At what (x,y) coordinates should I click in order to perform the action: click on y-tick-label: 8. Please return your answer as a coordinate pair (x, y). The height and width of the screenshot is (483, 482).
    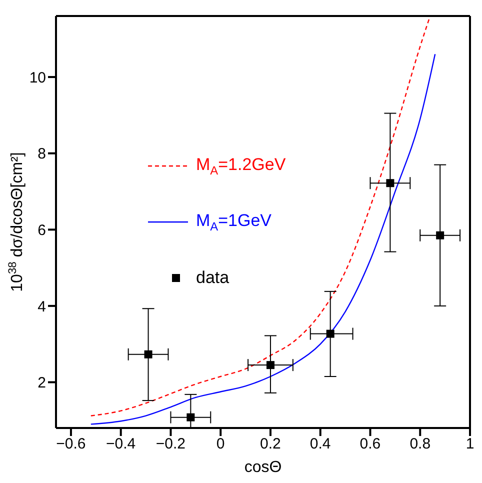
    Looking at the image, I should click on (42, 154).